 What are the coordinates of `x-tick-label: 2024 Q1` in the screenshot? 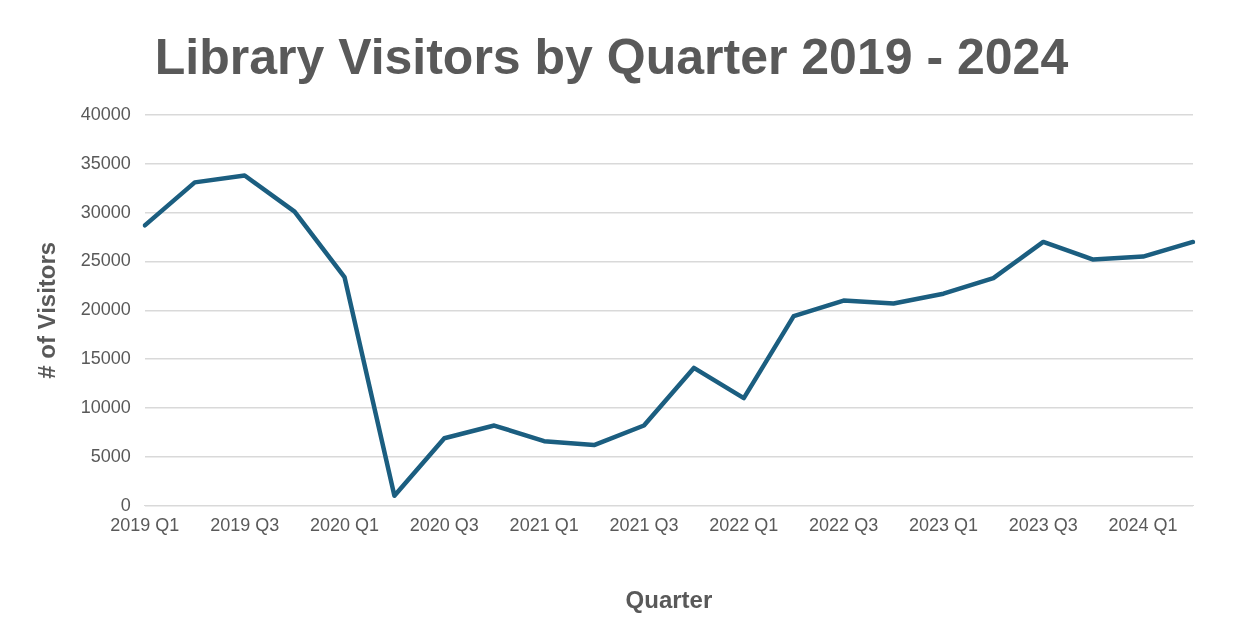 It's located at (1143, 525).